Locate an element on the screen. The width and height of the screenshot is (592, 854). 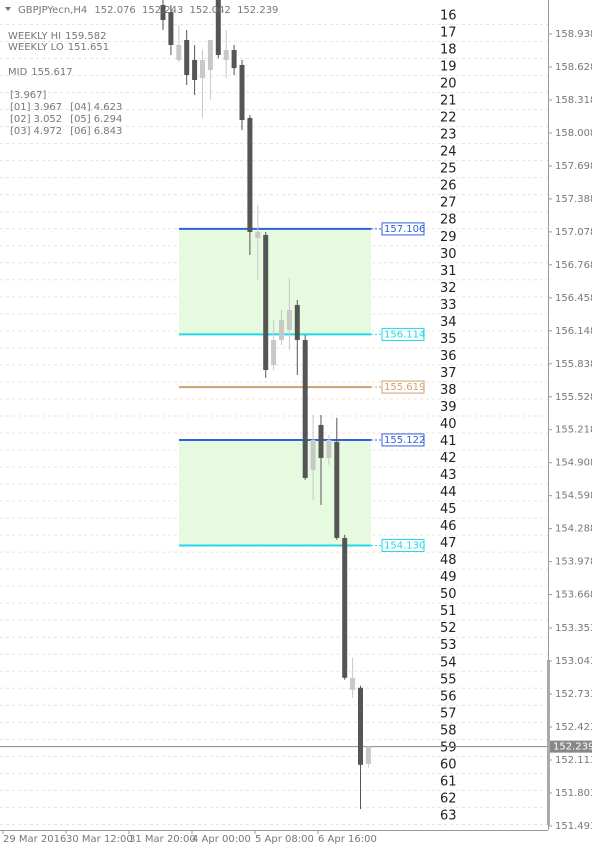
row-number: 37 is located at coordinates (448, 373).